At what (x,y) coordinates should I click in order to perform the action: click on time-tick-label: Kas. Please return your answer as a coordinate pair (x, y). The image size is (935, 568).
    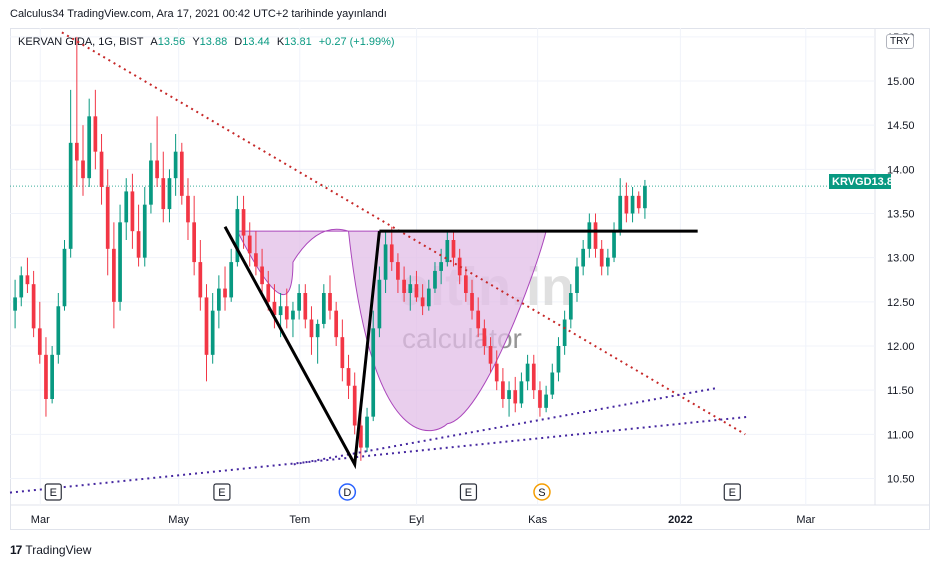
    Looking at the image, I should click on (537, 520).